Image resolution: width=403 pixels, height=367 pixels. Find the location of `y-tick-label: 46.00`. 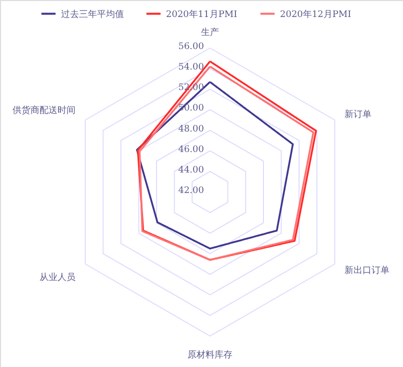

y-tick-label: 46.00 is located at coordinates (191, 149).